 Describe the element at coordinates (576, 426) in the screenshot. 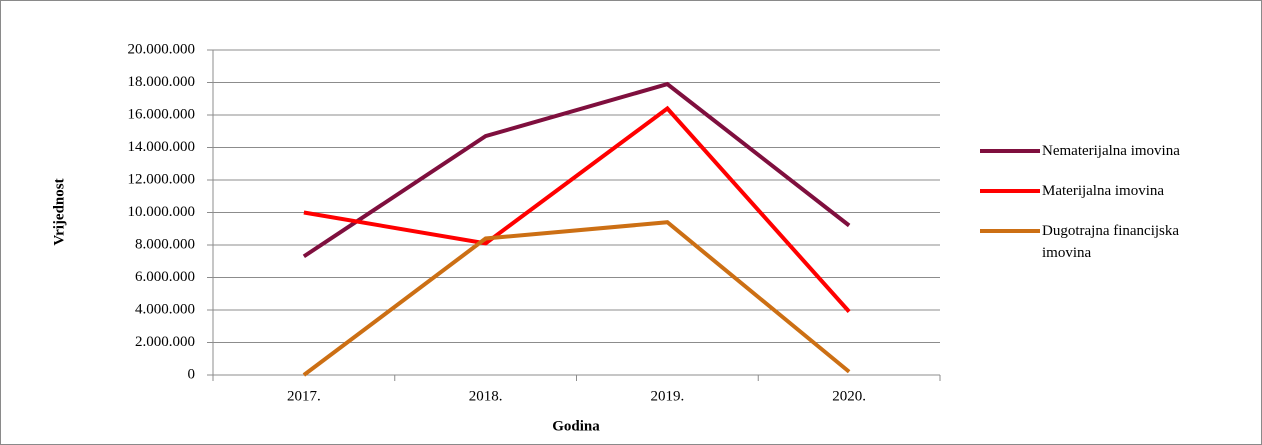

I see `x-axis-title: Godina` at that location.